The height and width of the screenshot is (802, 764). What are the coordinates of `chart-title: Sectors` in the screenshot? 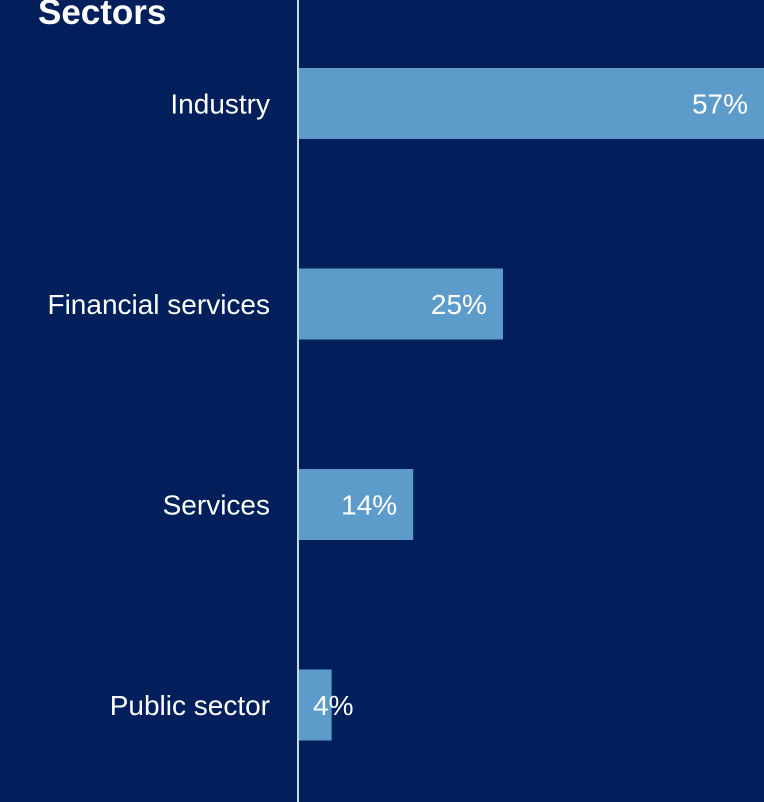 It's located at (102, 16).